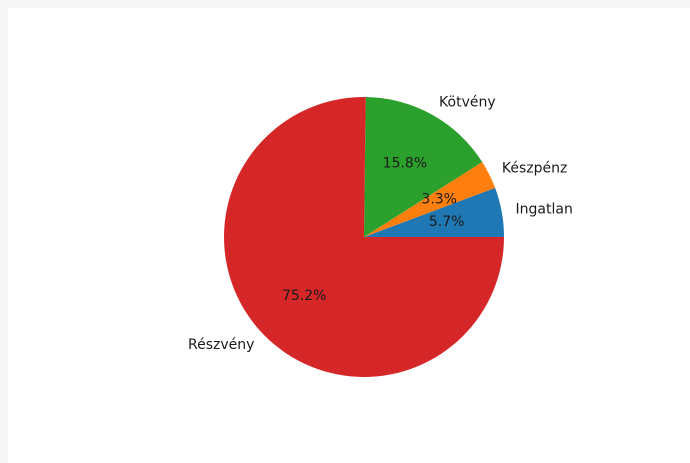 The height and width of the screenshot is (463, 690). Describe the element at coordinates (467, 103) in the screenshot. I see `slice-label-kotveny: Kötvény` at that location.